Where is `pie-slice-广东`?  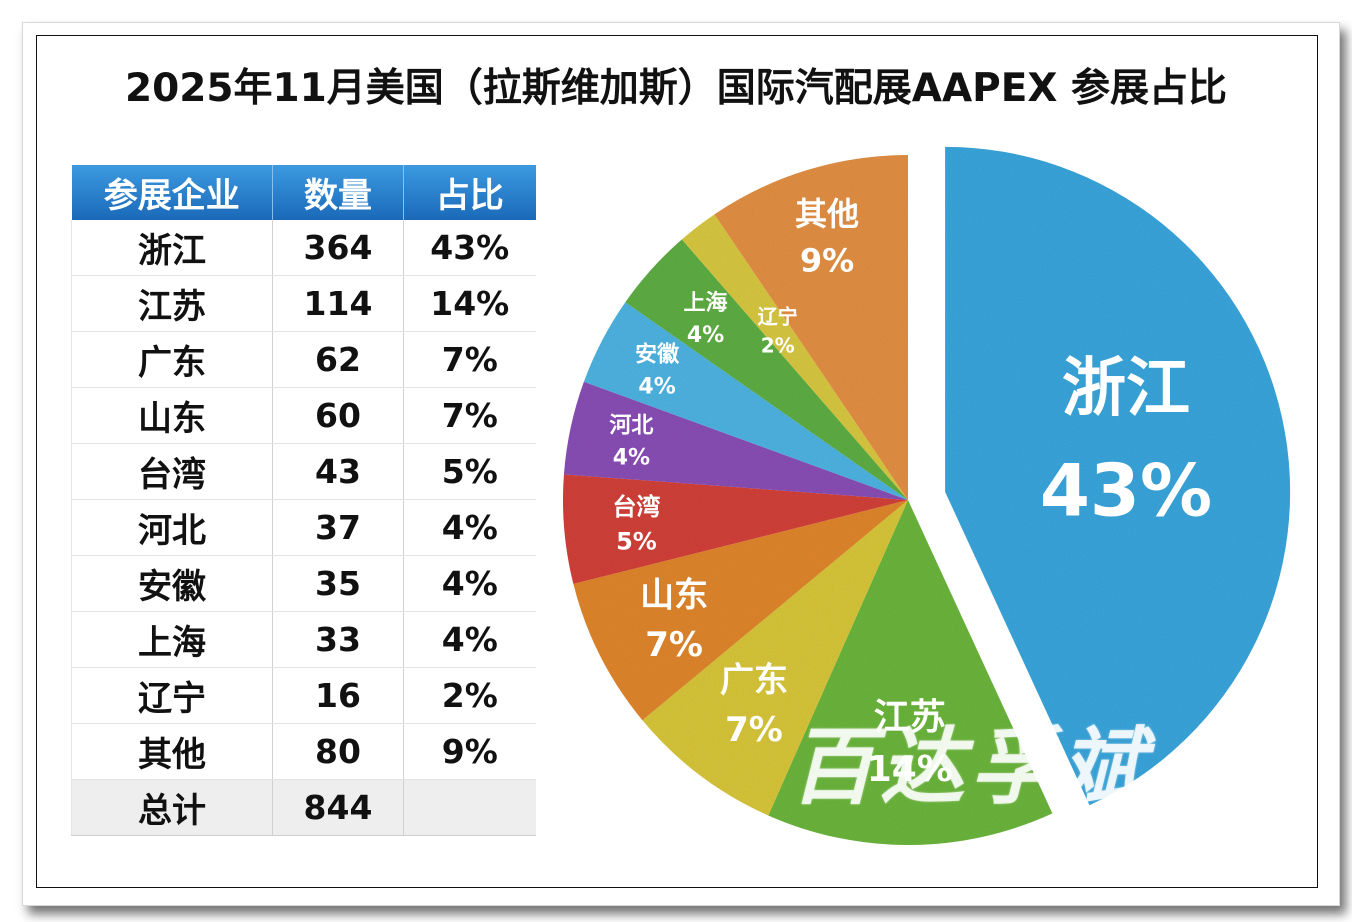 pie-slice-广东 is located at coordinates (775, 658).